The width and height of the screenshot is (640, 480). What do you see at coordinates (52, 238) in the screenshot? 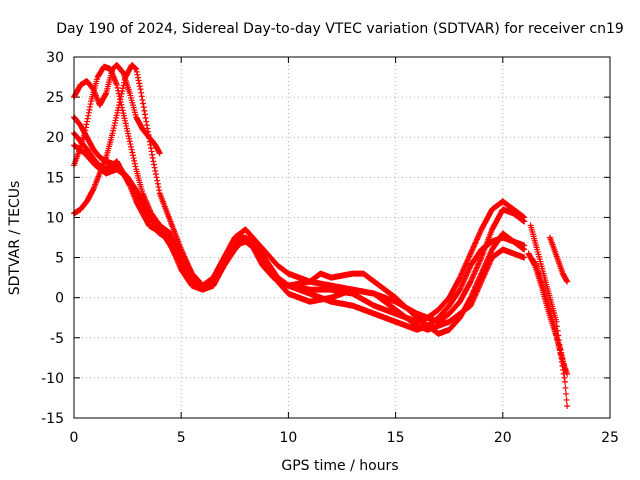
I see `y-tick-labels: -15 -10 -5 0 5 10 15 20 25 30` at bounding box center [52, 238].